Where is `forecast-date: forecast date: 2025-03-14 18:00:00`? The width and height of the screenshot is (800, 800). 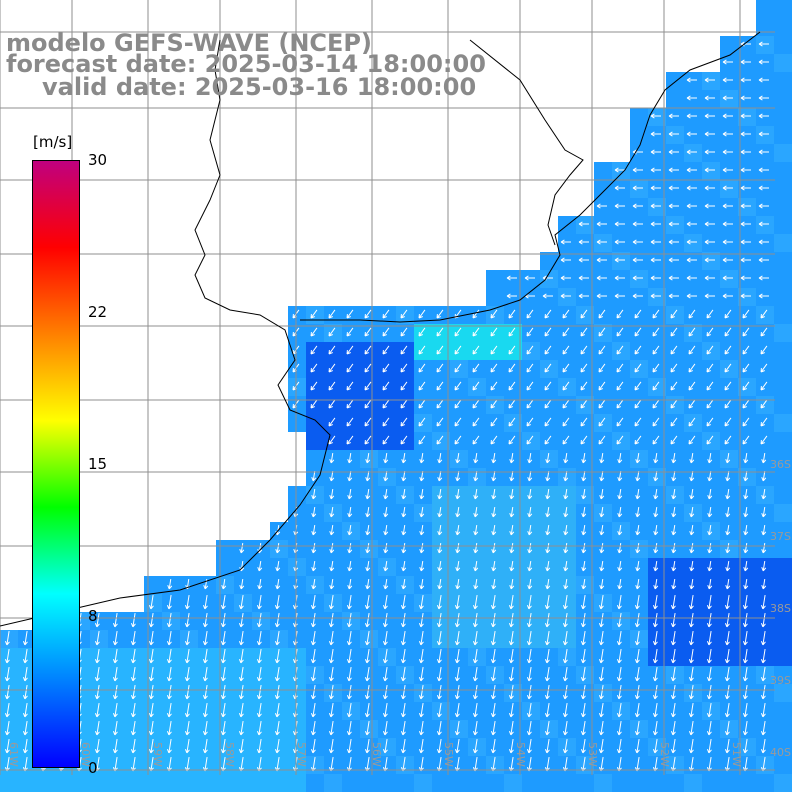
forecast-date: forecast date: 2025-03-14 18:00:00 is located at coordinates (246, 64).